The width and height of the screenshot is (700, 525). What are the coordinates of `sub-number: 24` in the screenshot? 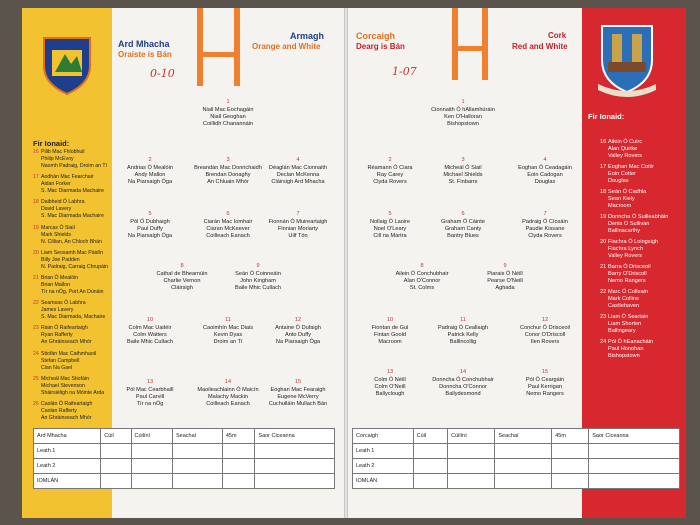 It's located at (603, 342).